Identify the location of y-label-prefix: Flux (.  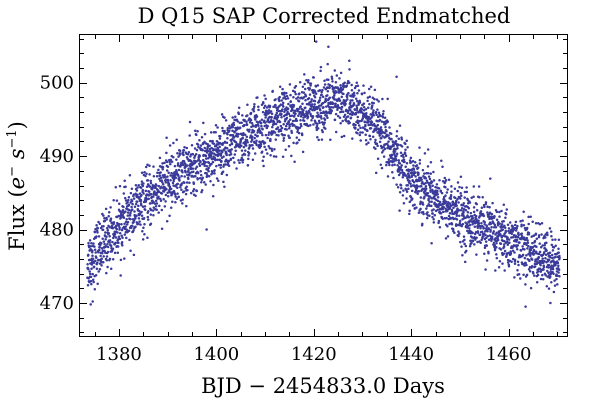
(17, 220).